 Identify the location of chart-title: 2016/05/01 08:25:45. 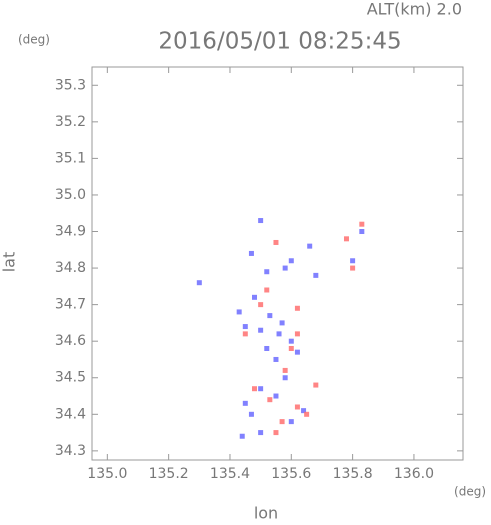
(279, 42).